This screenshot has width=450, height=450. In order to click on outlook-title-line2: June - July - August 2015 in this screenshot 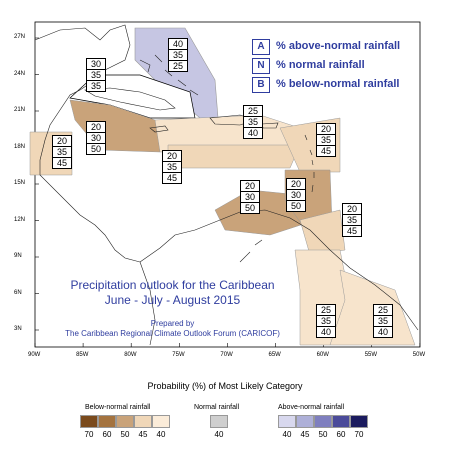, I will do `click(172, 300)`.